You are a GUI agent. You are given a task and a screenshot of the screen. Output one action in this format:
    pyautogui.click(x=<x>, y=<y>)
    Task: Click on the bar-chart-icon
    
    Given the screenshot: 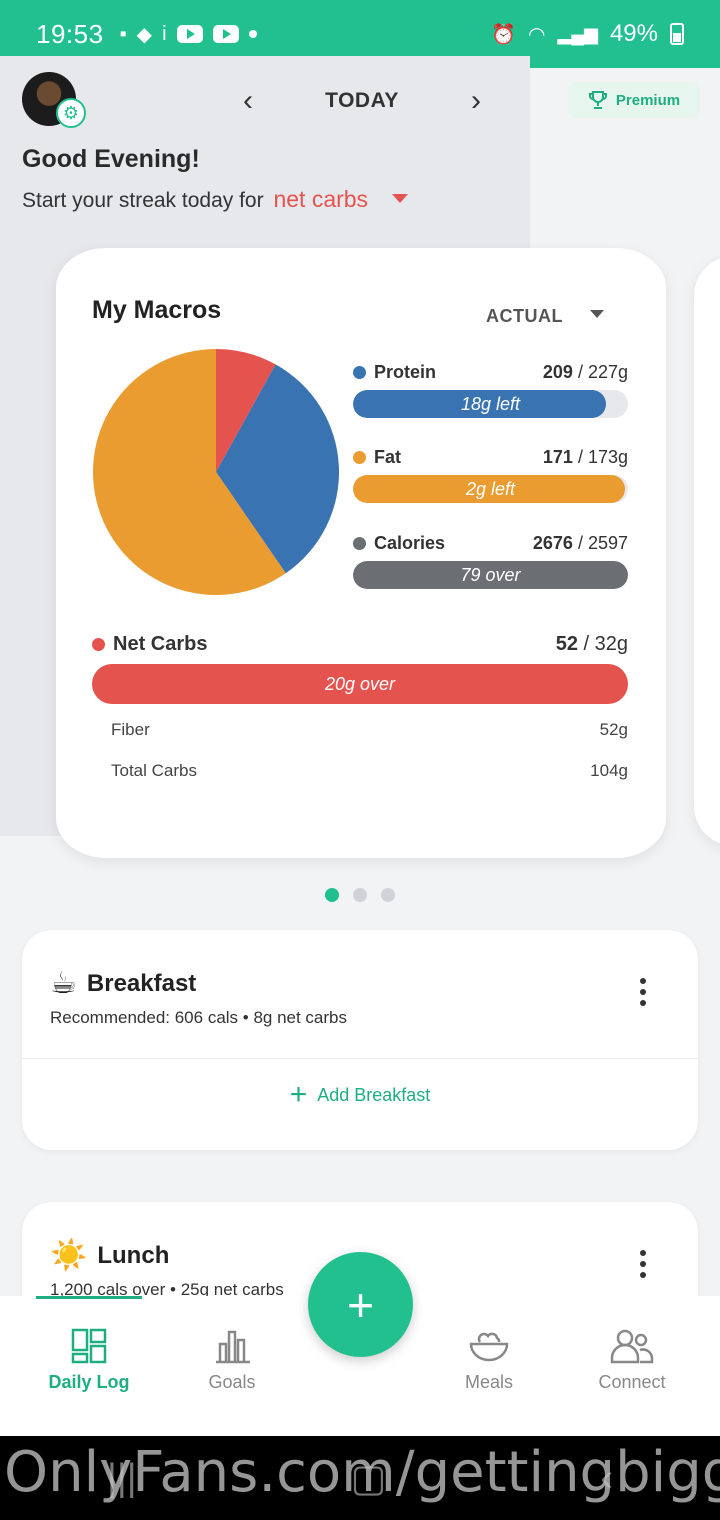 What is the action you would take?
    pyautogui.click(x=233, y=1347)
    